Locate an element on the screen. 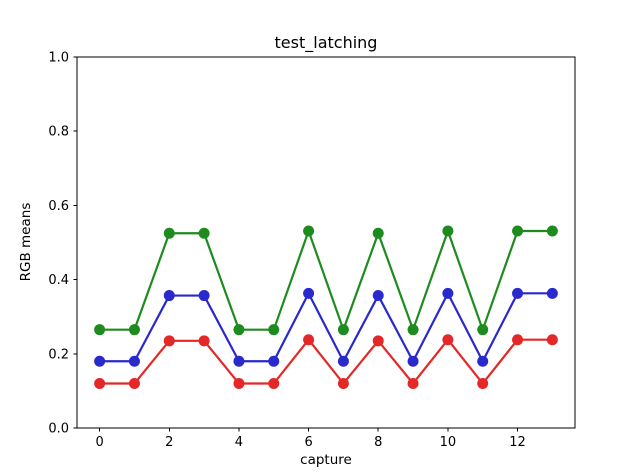  x-tick-label: 0 is located at coordinates (99, 442).